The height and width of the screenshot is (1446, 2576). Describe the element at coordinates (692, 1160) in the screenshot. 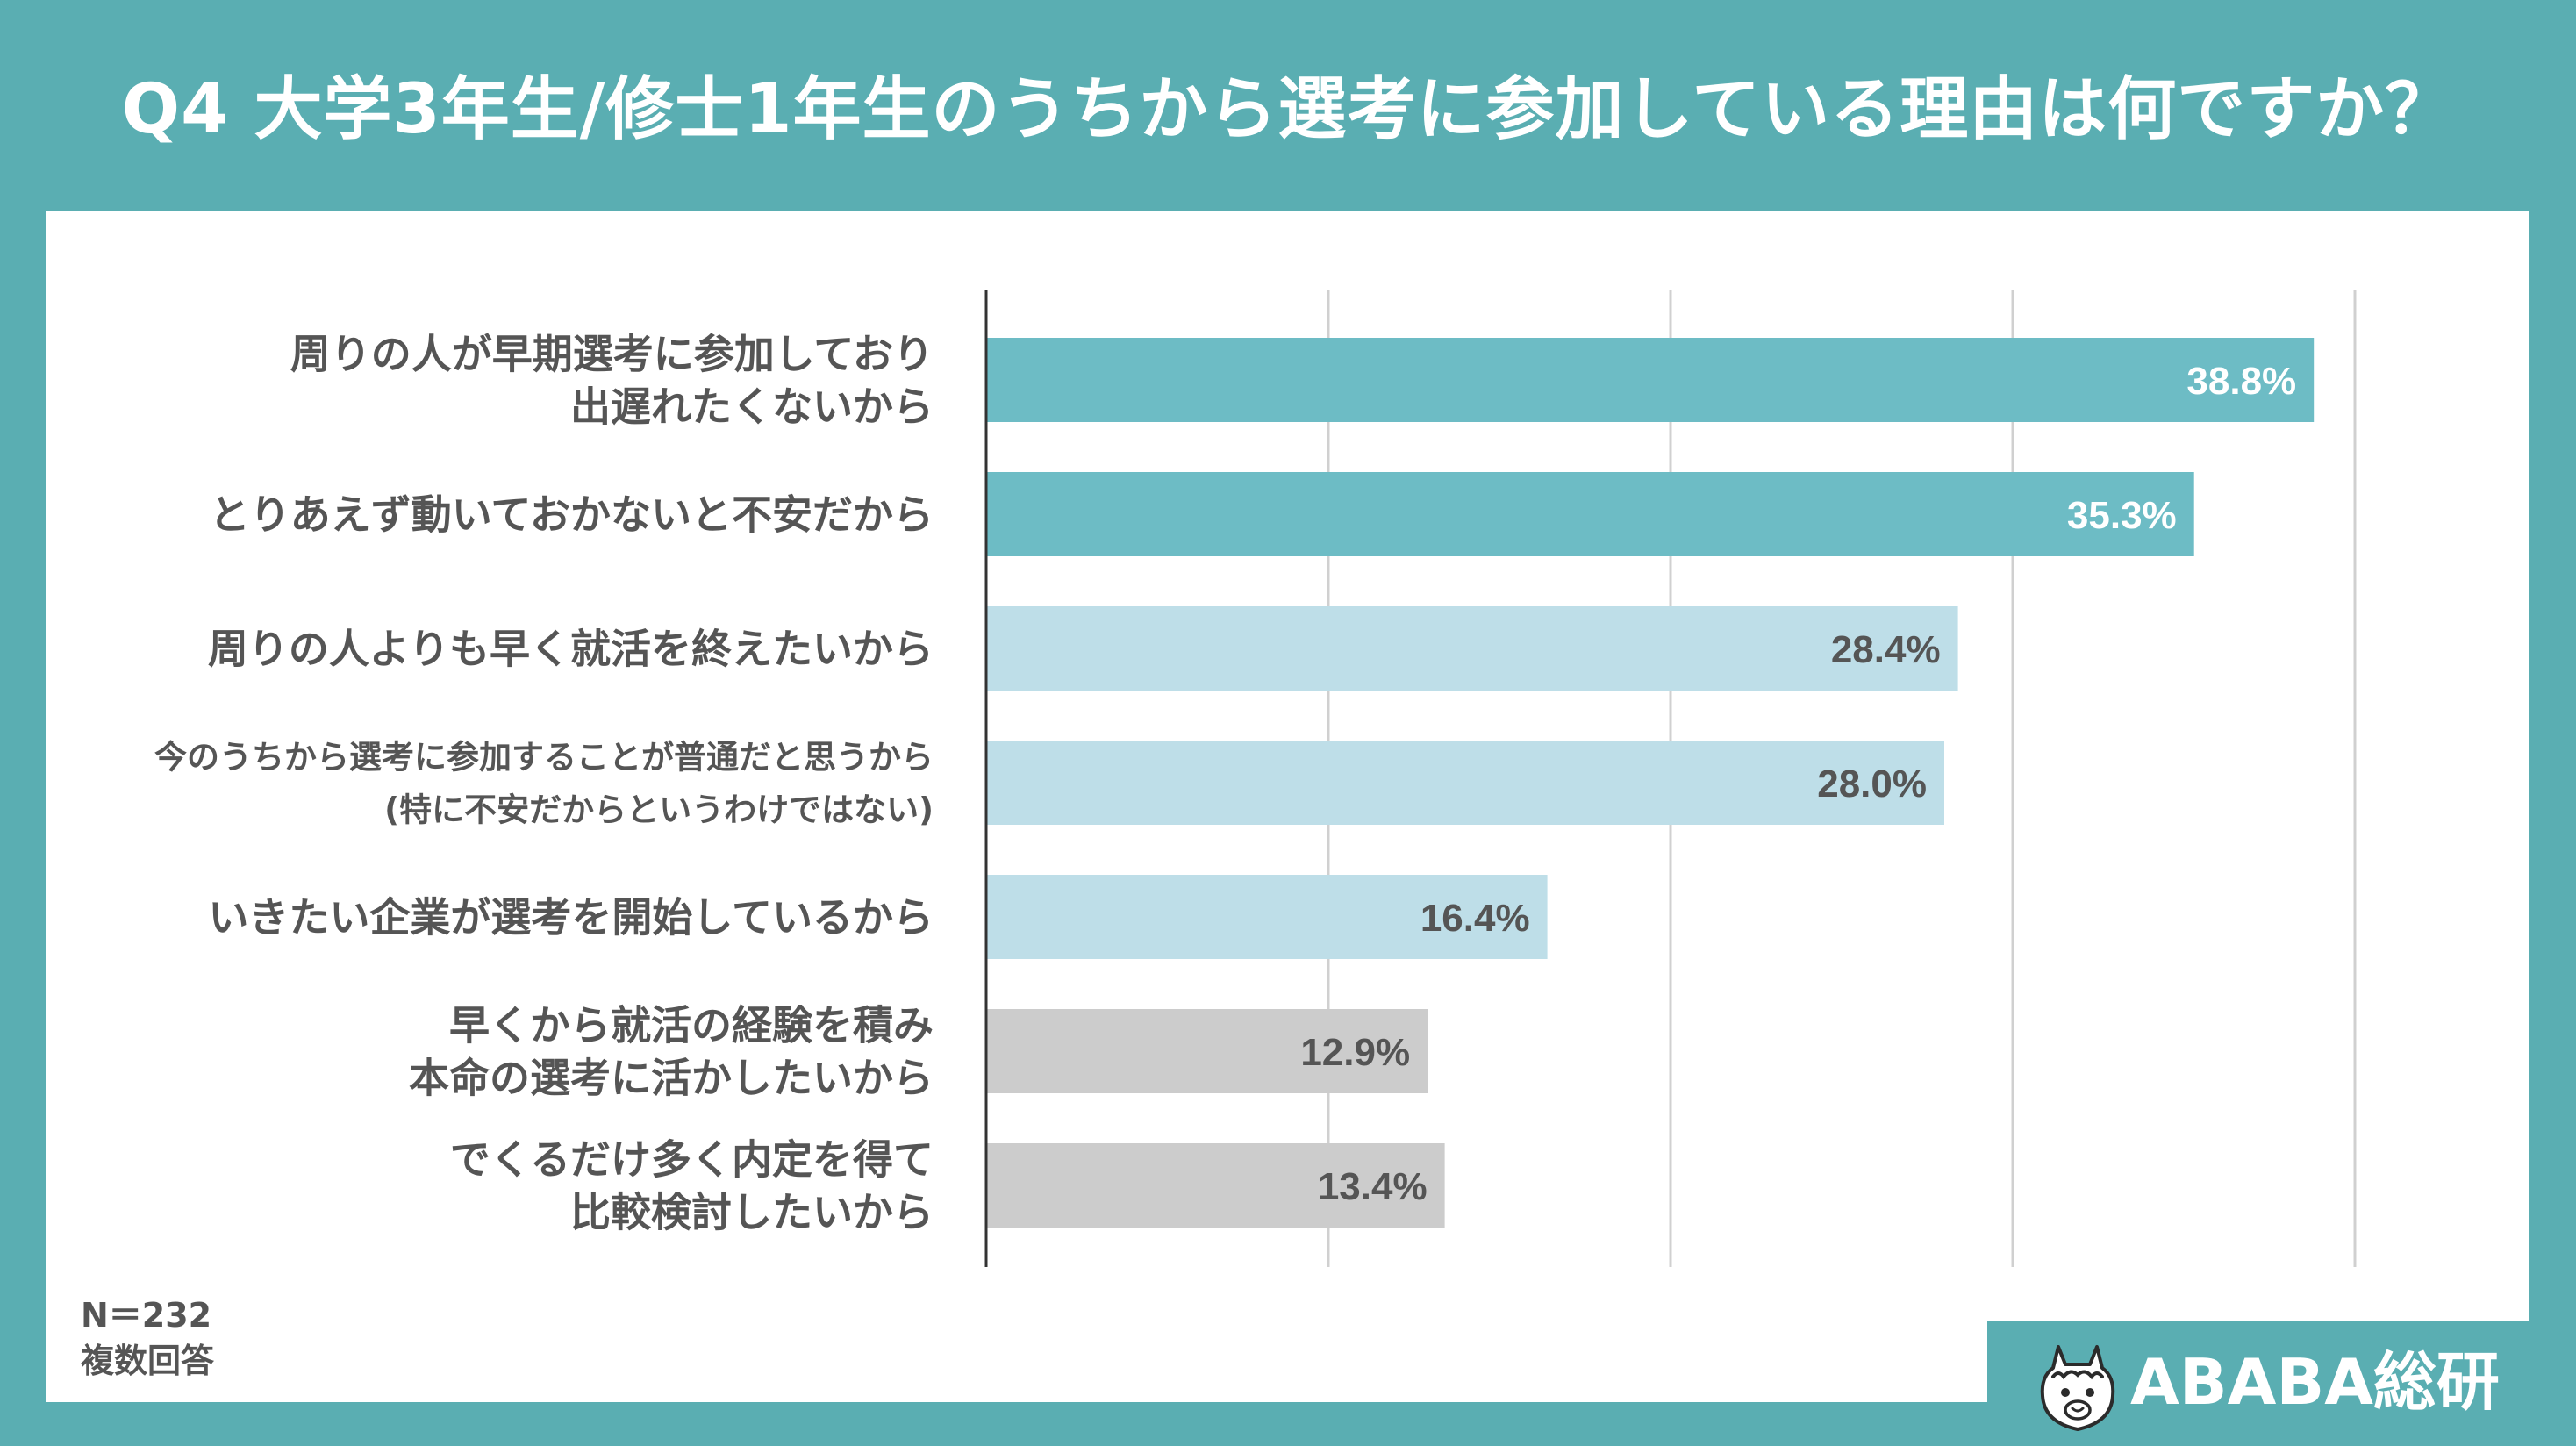

I see `category-label: でくるだけ多く内定を得て` at that location.